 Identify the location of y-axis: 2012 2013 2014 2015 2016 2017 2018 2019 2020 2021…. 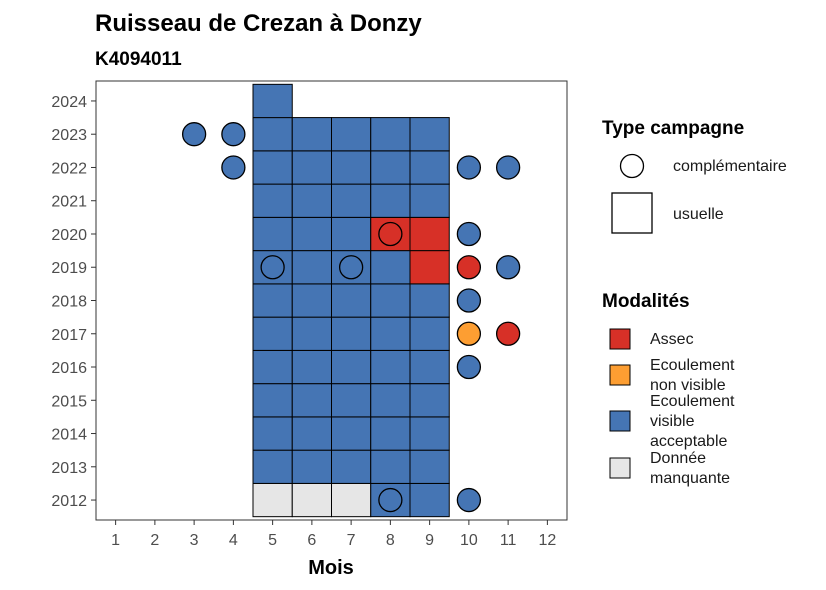
(73, 302).